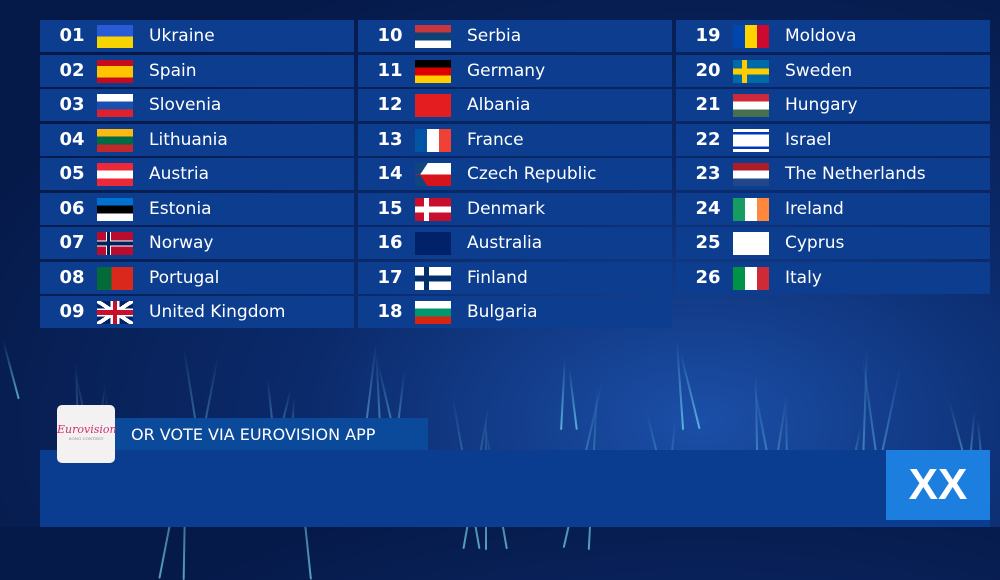  I want to click on entry-row-austria: 05 Austria, so click(197, 174).